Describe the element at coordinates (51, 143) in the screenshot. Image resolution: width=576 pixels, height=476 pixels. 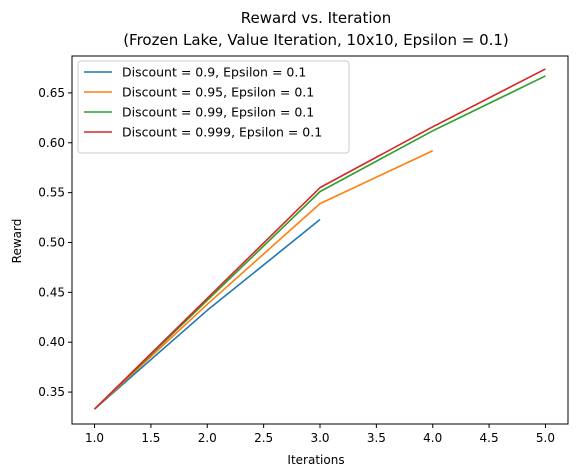
I see `y-tick-label: 0.60` at that location.